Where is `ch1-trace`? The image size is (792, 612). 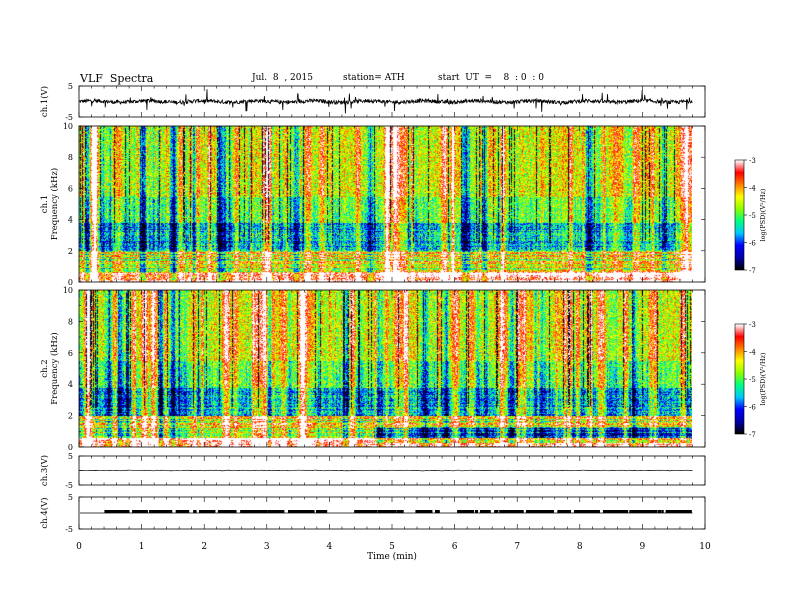
ch1-trace is located at coordinates (385, 101).